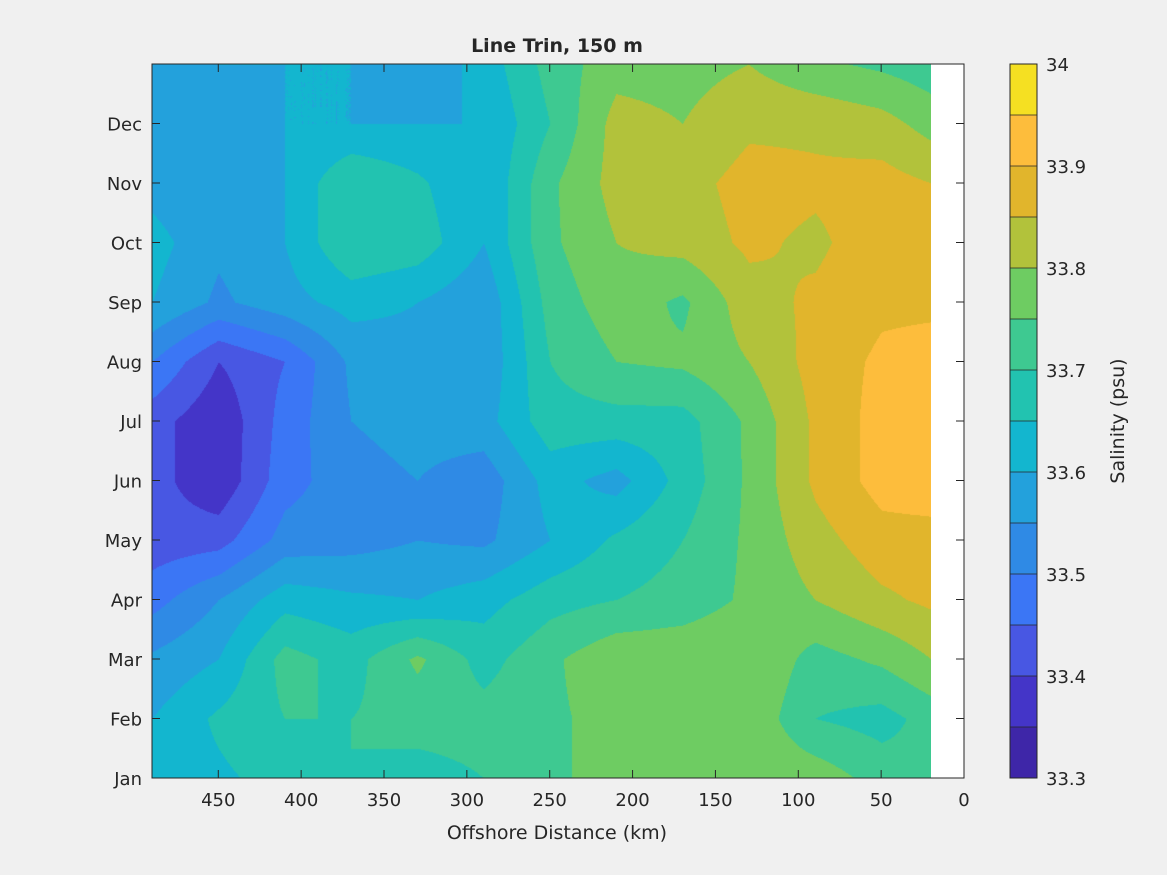  Describe the element at coordinates (301, 800) in the screenshot. I see `x-tick-label: 400` at that location.